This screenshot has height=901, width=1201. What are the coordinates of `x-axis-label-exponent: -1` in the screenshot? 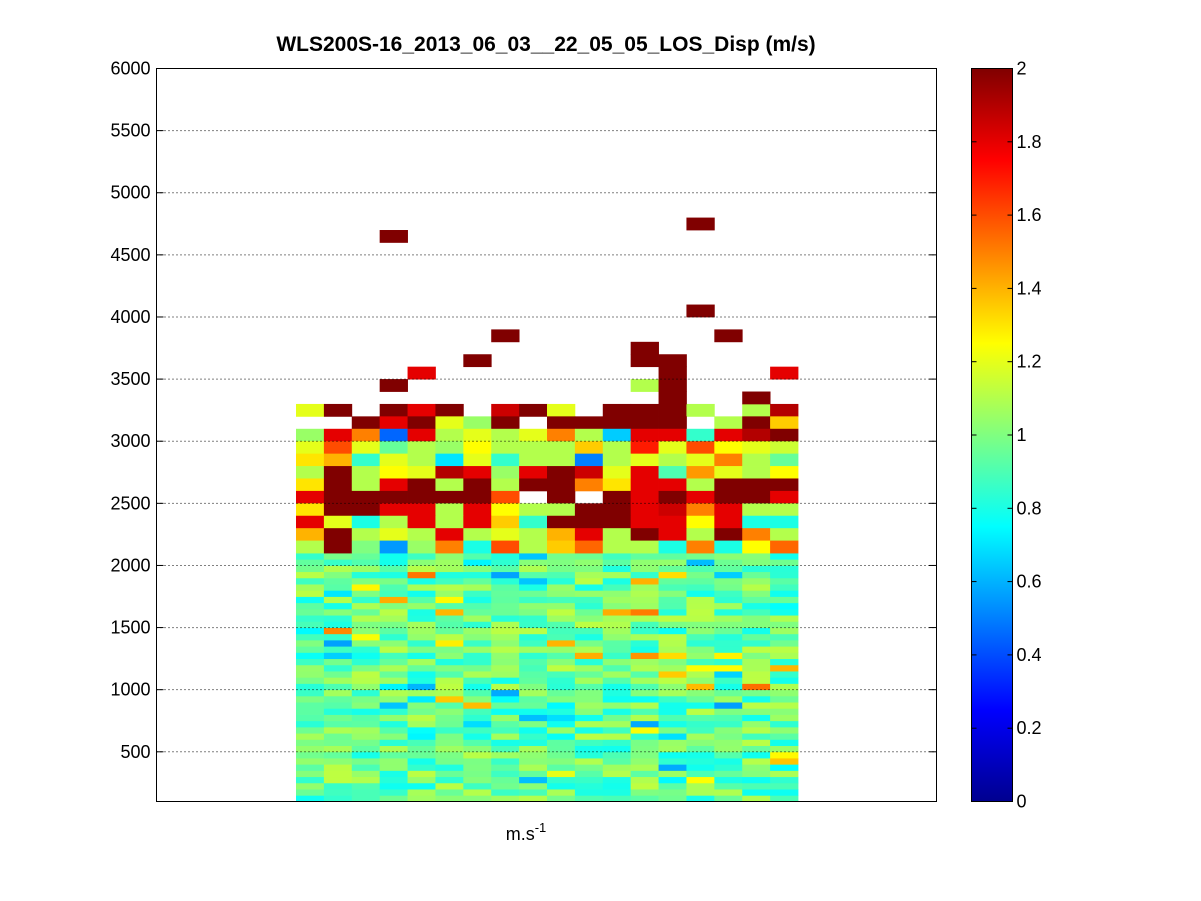 It's located at (541, 827).